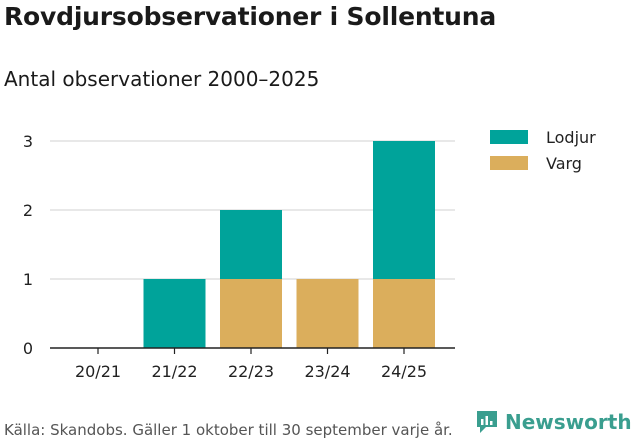 The image size is (631, 439). What do you see at coordinates (327, 371) in the screenshot?
I see `x-tick-label: 23/24` at bounding box center [327, 371].